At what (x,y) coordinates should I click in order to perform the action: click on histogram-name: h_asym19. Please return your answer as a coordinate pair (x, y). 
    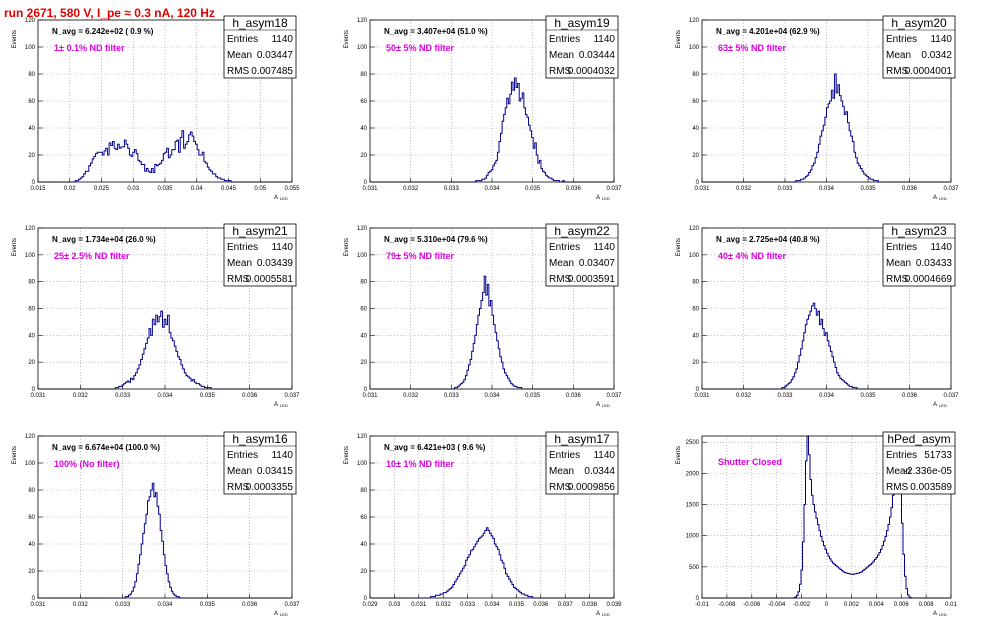
    Looking at the image, I should click on (582, 23).